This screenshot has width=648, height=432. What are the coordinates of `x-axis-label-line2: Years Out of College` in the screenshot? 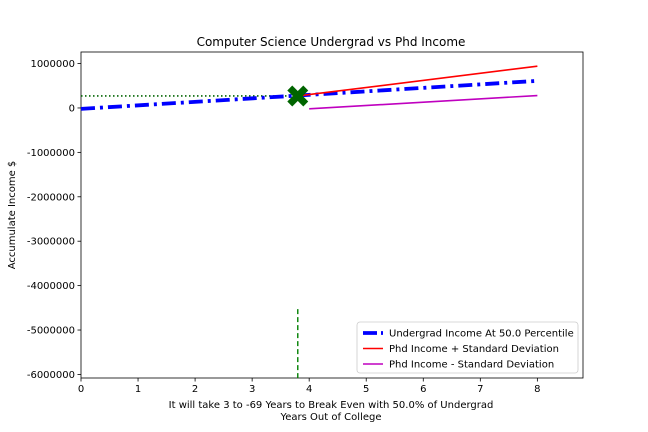 It's located at (331, 417).